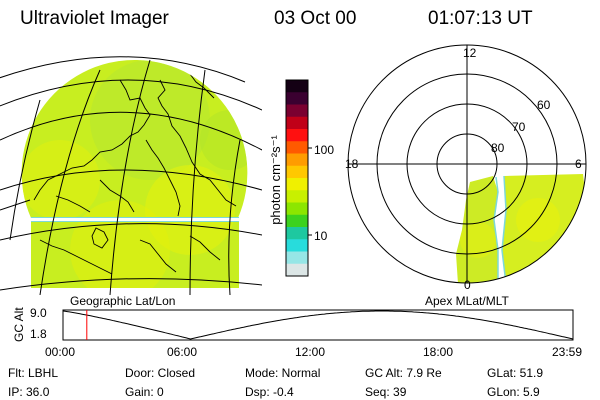 The width and height of the screenshot is (600, 400). Describe the element at coordinates (578, 164) in the screenshot. I see `mlt-label-6: 6` at that location.